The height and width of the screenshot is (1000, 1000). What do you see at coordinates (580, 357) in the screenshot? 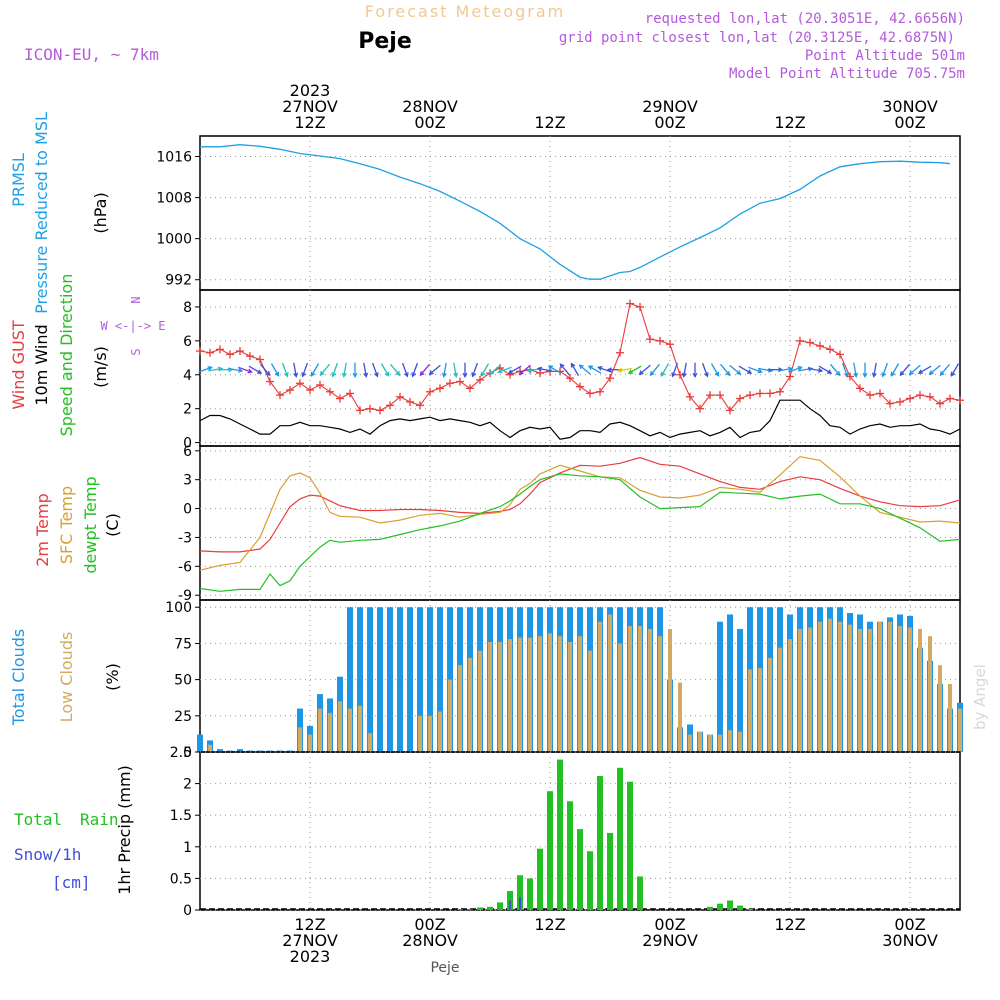
I see `gust-line` at bounding box center [580, 357].